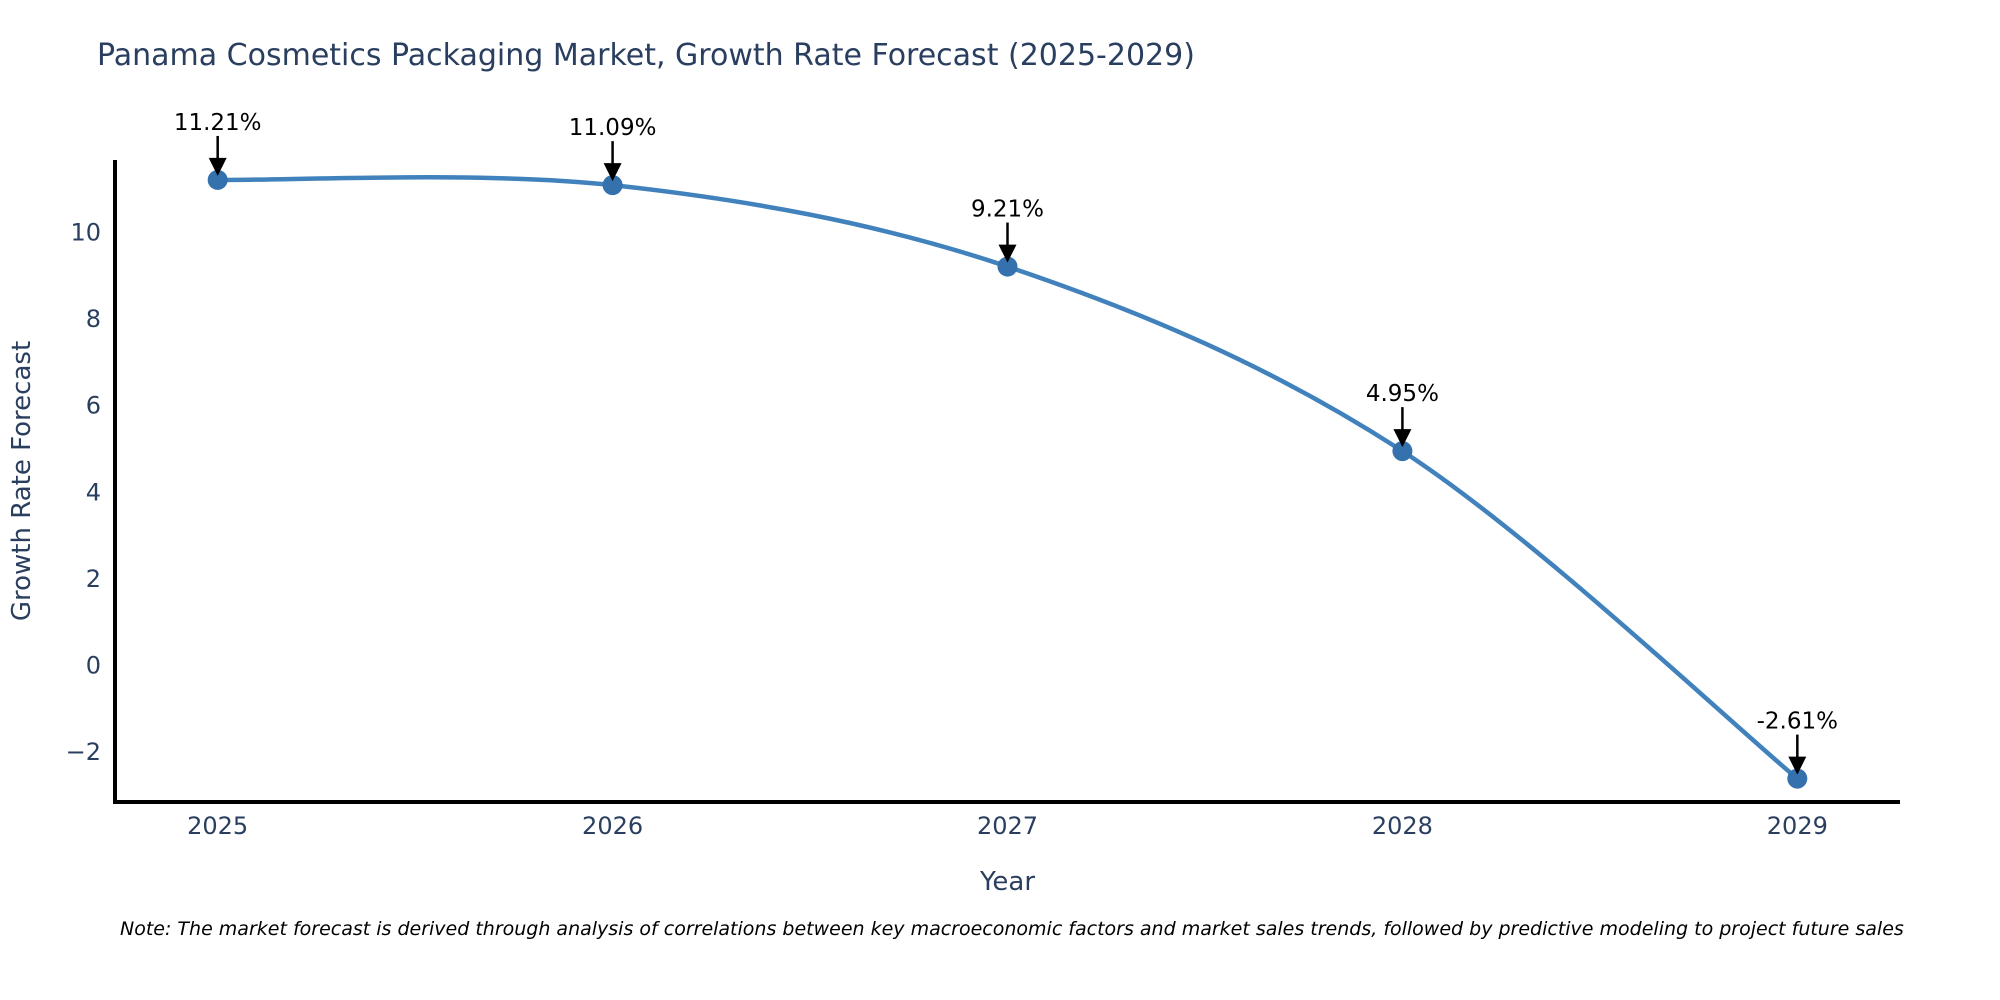 Image resolution: width=2000 pixels, height=1000 pixels. I want to click on annotation-label: 4.95%, so click(1402, 394).